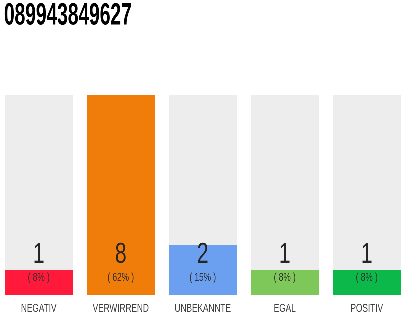  What do you see at coordinates (39, 308) in the screenshot?
I see `x-tick-label: NEGATIV` at bounding box center [39, 308].